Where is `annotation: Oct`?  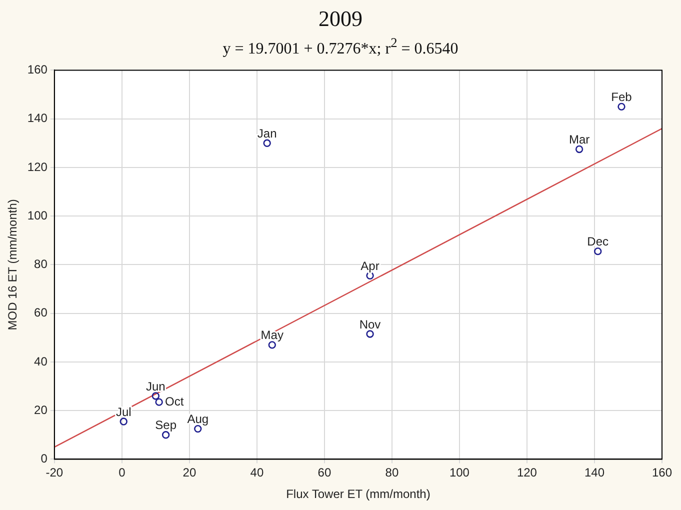 annotation: Oct is located at coordinates (174, 401).